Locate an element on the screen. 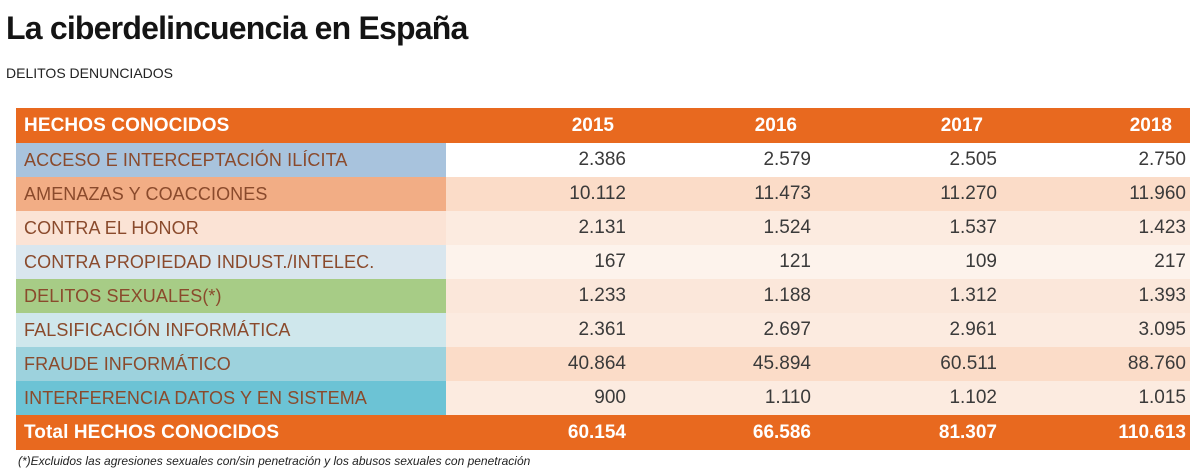 The image size is (1200, 476). row-value-2016: 45.894 is located at coordinates (781, 363).